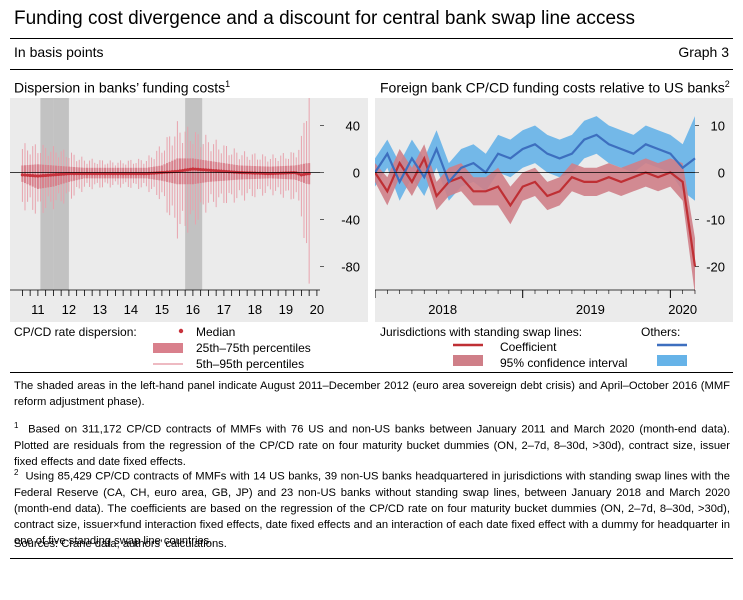 This screenshot has width=743, height=600. What do you see at coordinates (216, 332) in the screenshot?
I see `legend-median-label: Median` at bounding box center [216, 332].